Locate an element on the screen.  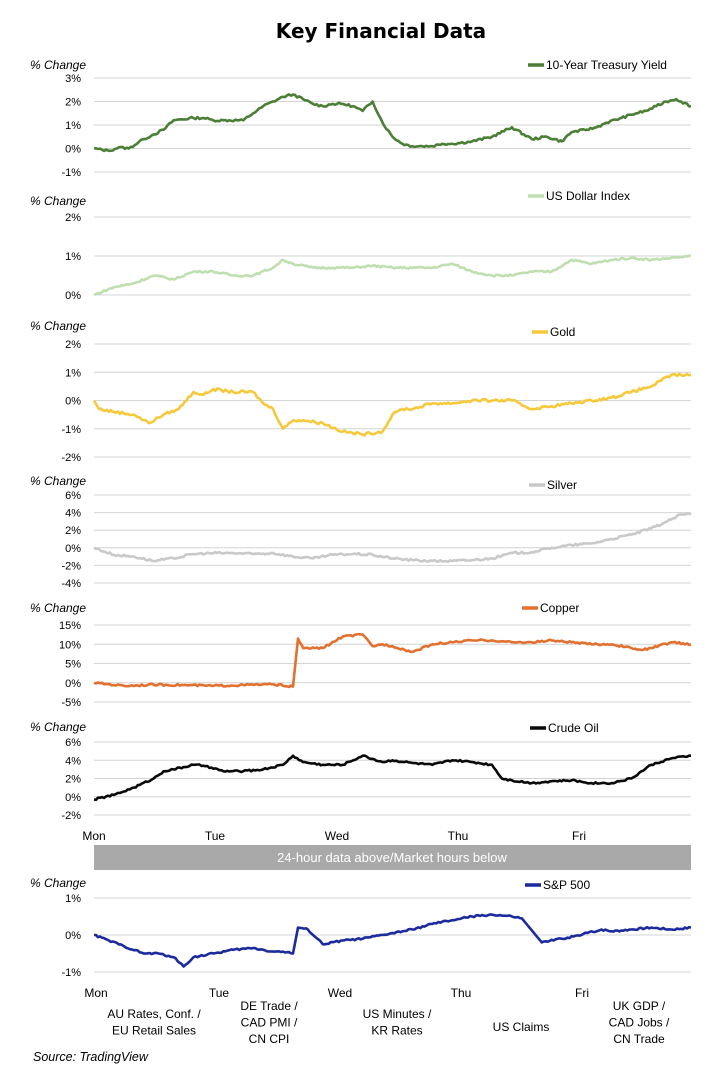
event-line: AU Rates, Conf. / is located at coordinates (154, 1014).